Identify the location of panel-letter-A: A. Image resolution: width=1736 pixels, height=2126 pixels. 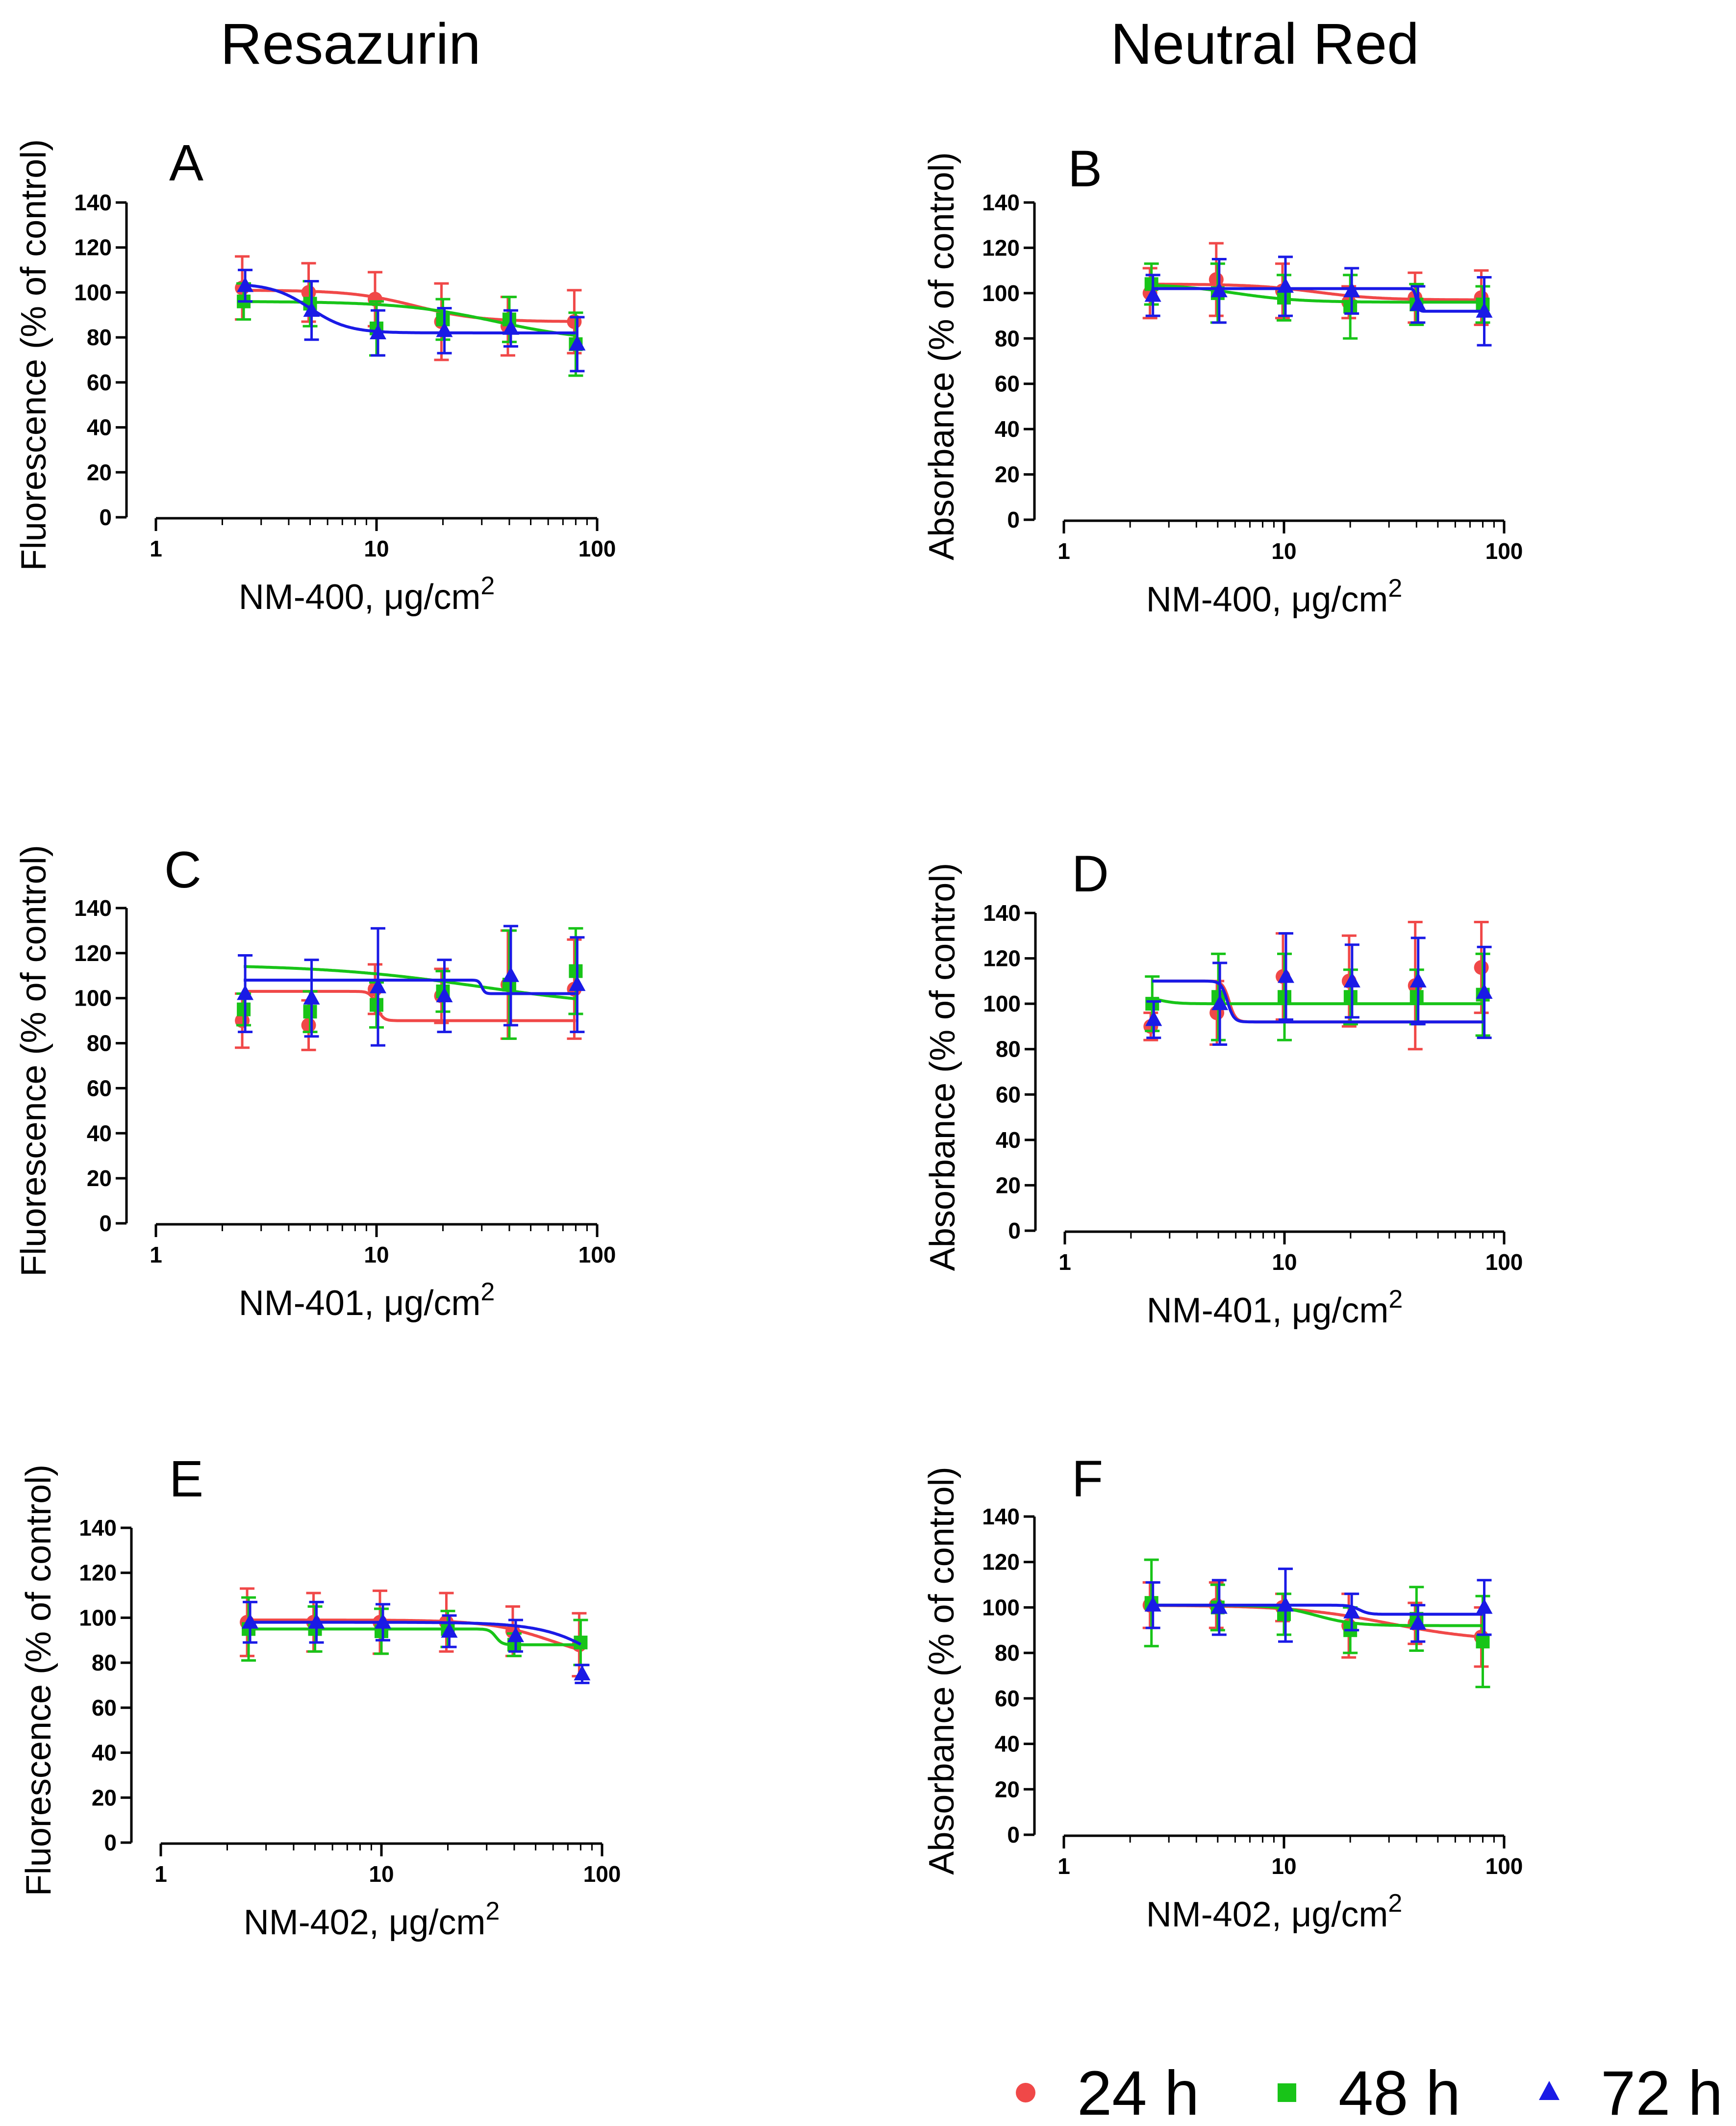
(186, 163).